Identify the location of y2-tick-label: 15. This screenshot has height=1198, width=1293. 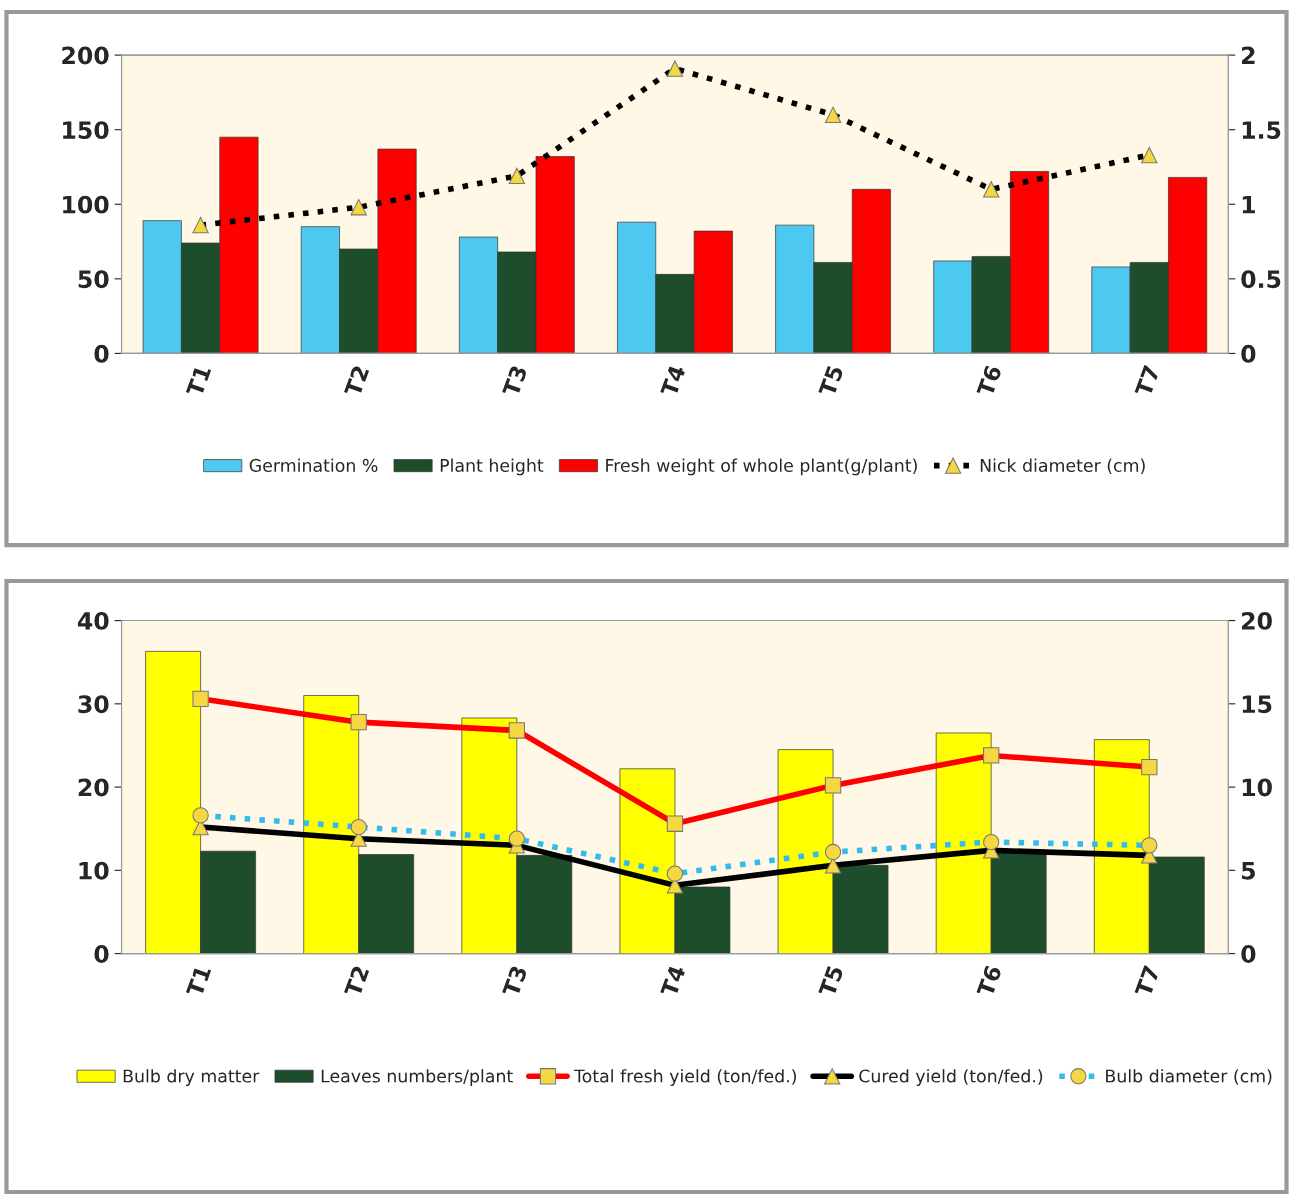
(1257, 704).